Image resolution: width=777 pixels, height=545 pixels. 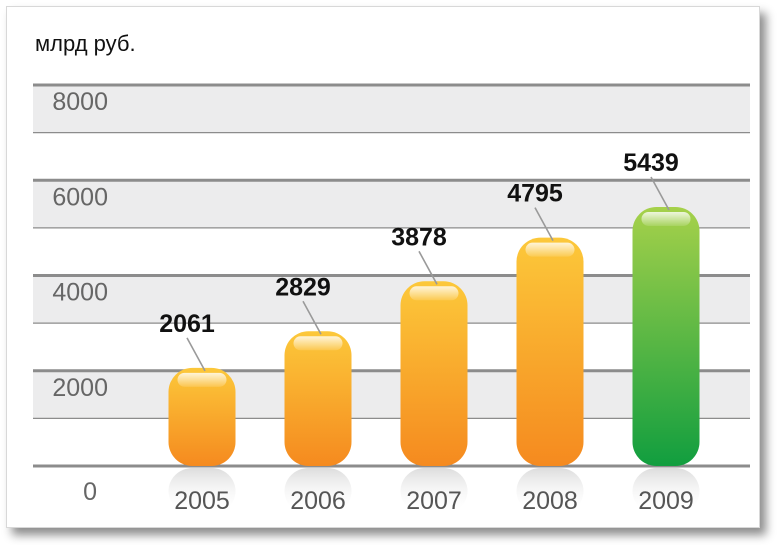 What do you see at coordinates (303, 287) in the screenshot?
I see `data-label: 2829` at bounding box center [303, 287].